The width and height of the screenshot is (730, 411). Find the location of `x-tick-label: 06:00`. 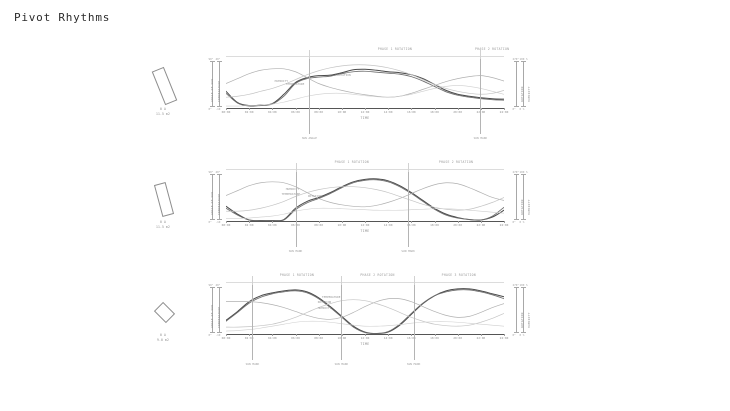

x-tick-label: 06:00 is located at coordinates (295, 112).